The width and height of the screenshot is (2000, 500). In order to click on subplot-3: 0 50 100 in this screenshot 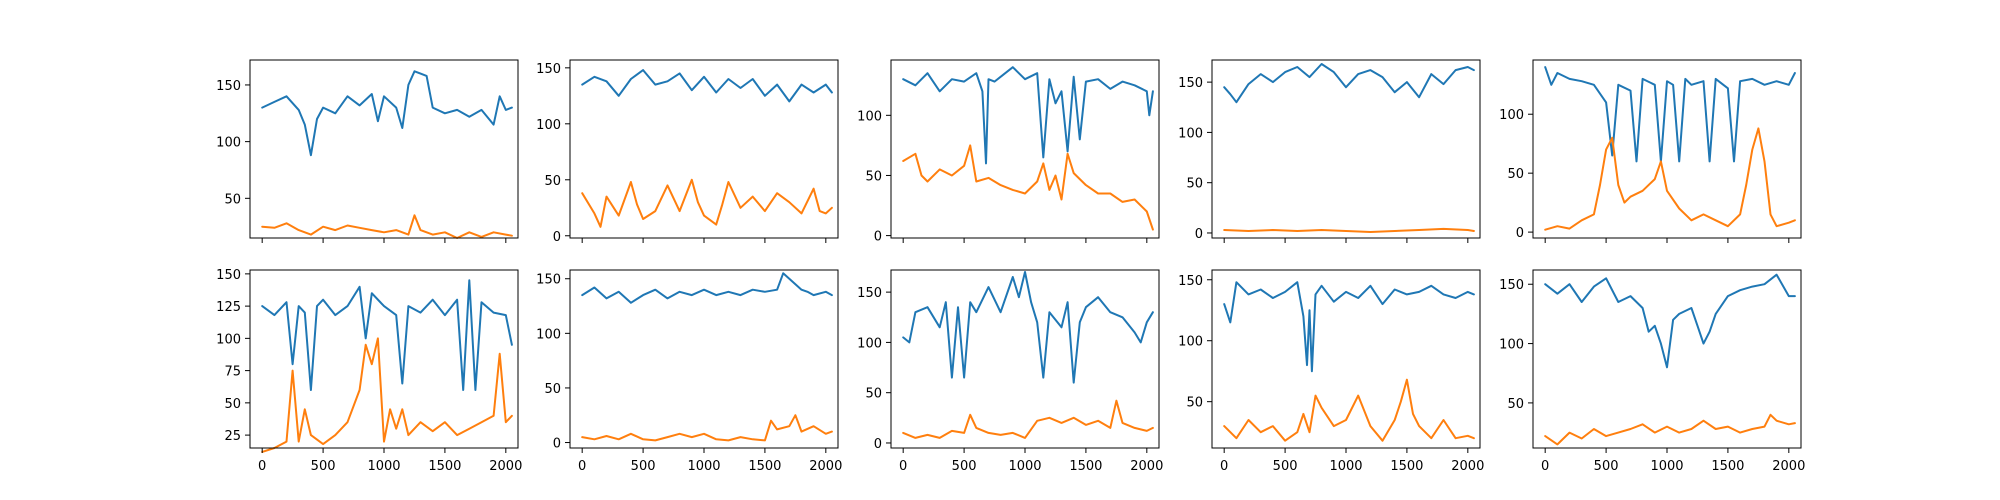, I will do `click(1008, 152)`.